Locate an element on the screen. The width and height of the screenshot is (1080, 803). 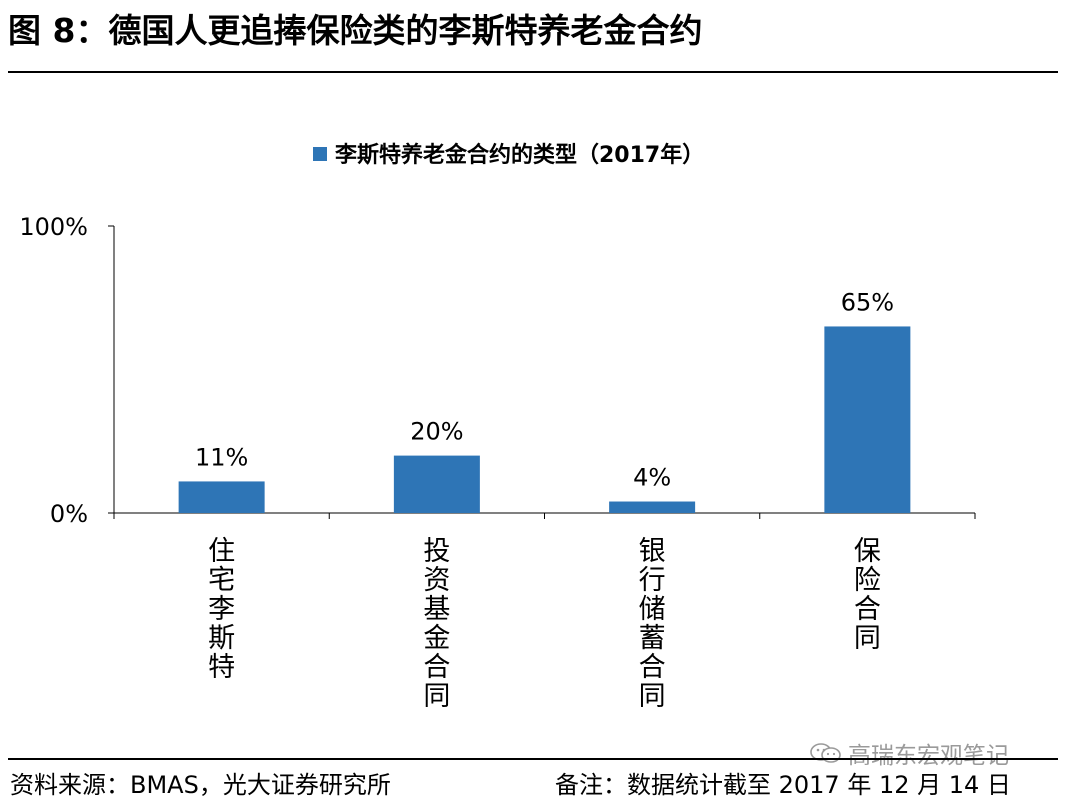
y-tick-label: 100% is located at coordinates (53, 227).